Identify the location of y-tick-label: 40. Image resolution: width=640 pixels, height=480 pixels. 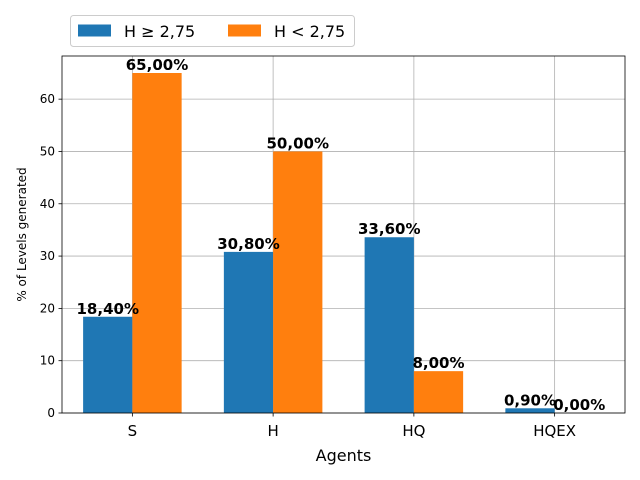
(47, 204).